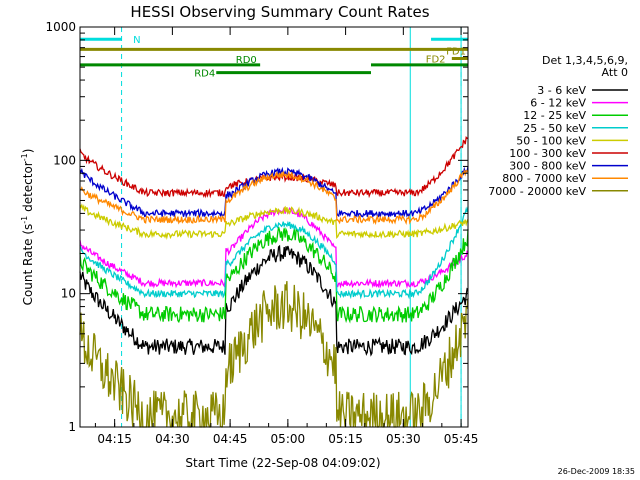 This screenshot has width=640, height=480. What do you see at coordinates (246, 60) in the screenshot?
I see `state-bar-label-rd0: RD0` at bounding box center [246, 60].